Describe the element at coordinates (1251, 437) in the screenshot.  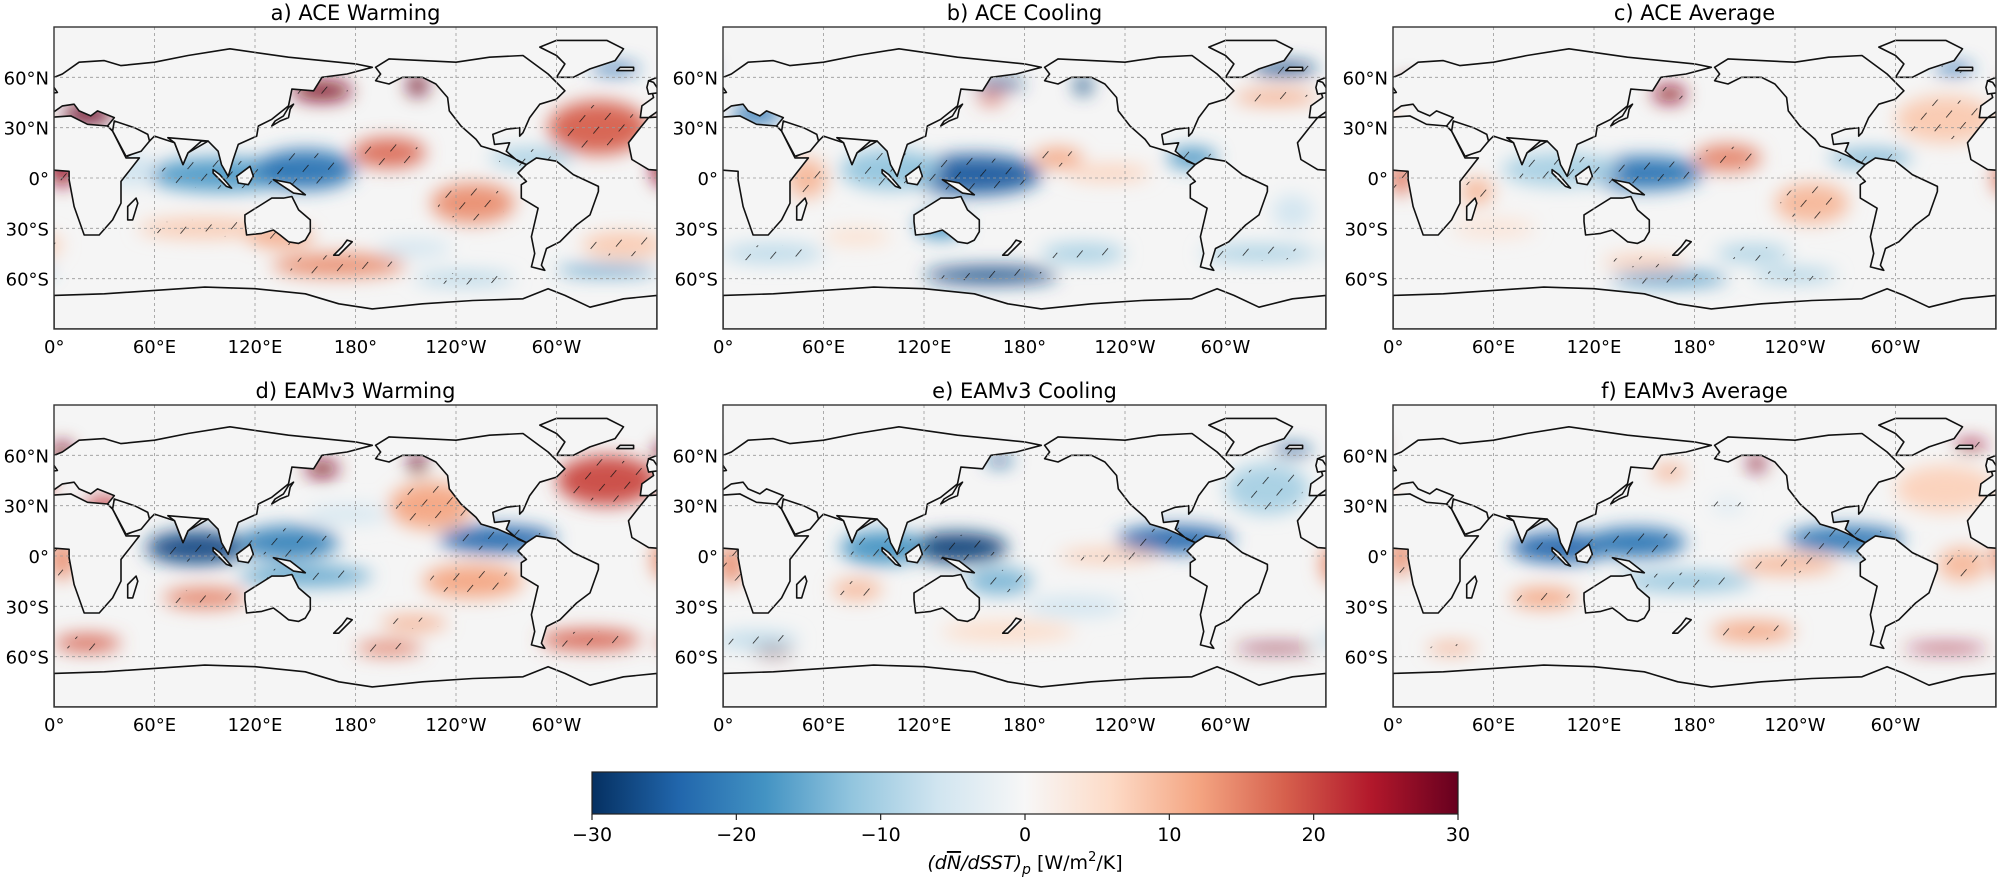
I see `land-greenland` at that location.